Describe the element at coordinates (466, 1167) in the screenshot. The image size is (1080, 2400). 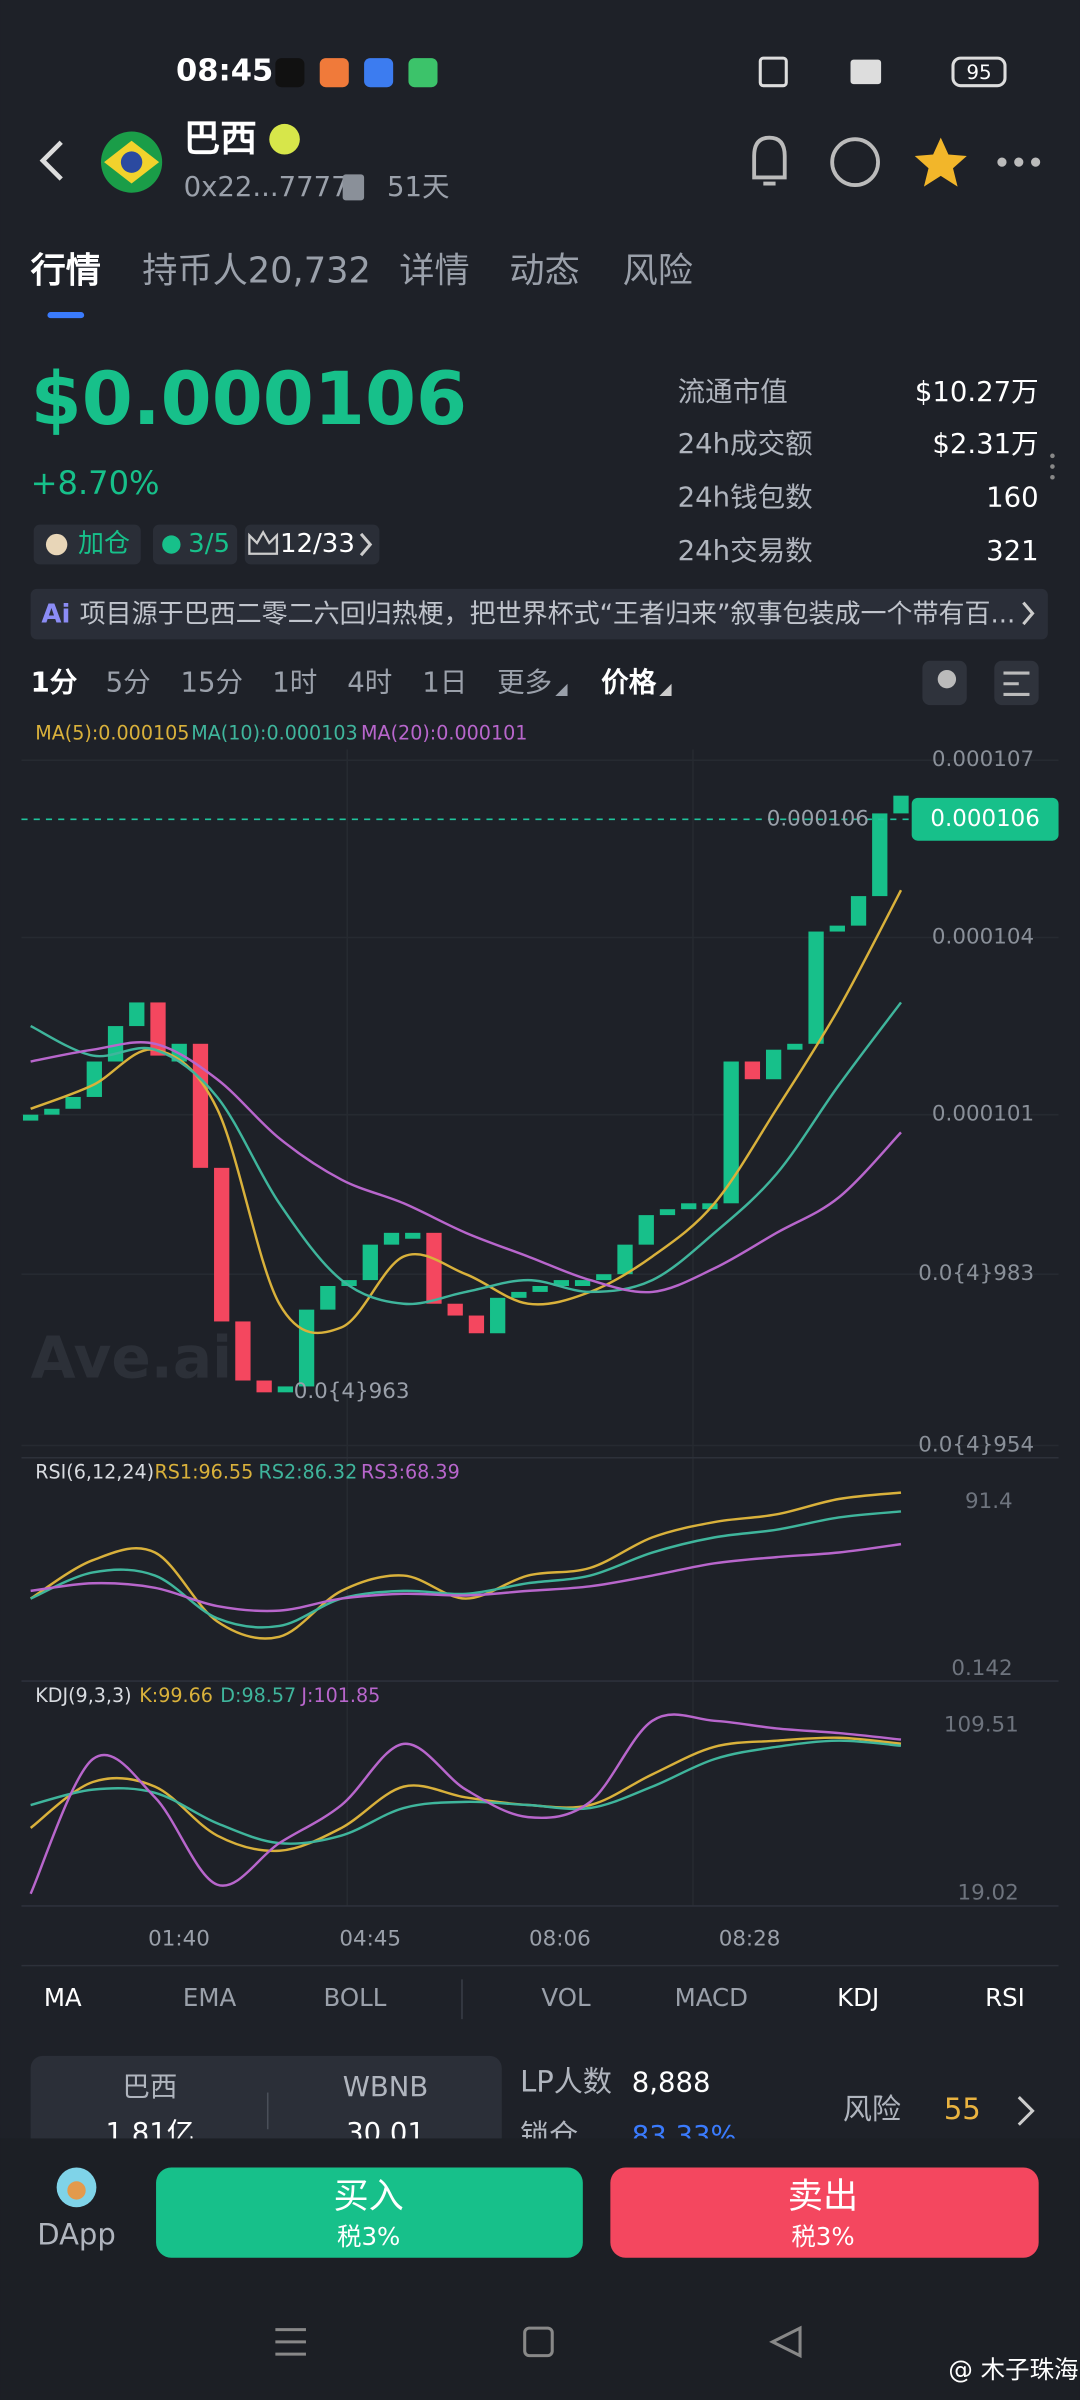
I see `indicator-line` at that location.